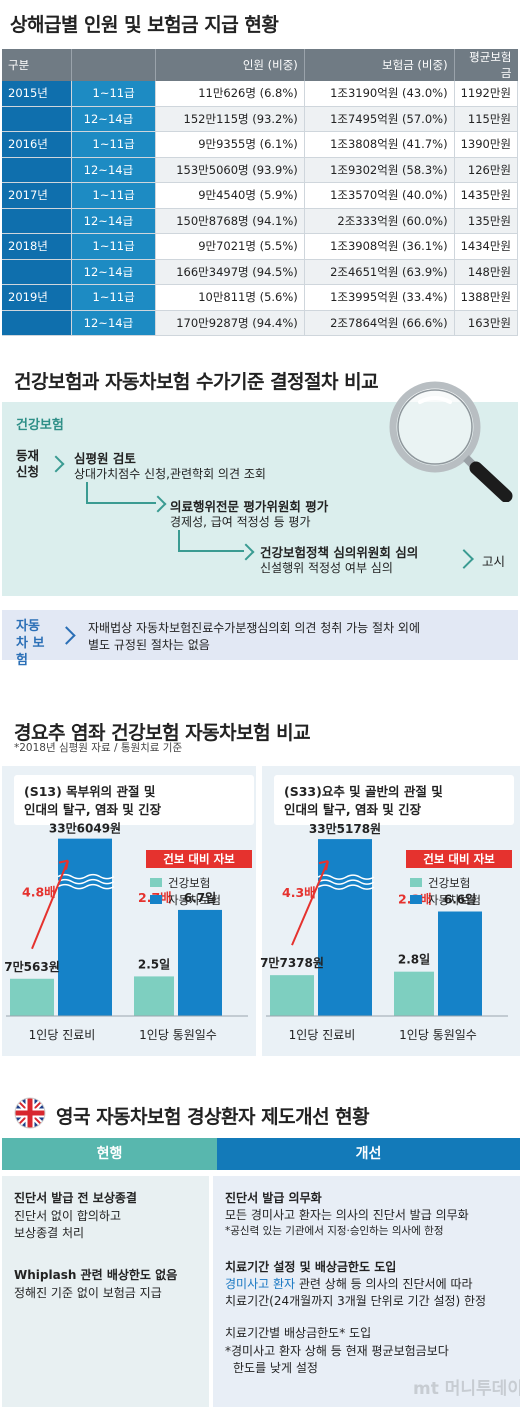 The image size is (520, 1407). I want to click on source-note: *2018년 심평원 자료 / 통원치료 기준, so click(98, 748).